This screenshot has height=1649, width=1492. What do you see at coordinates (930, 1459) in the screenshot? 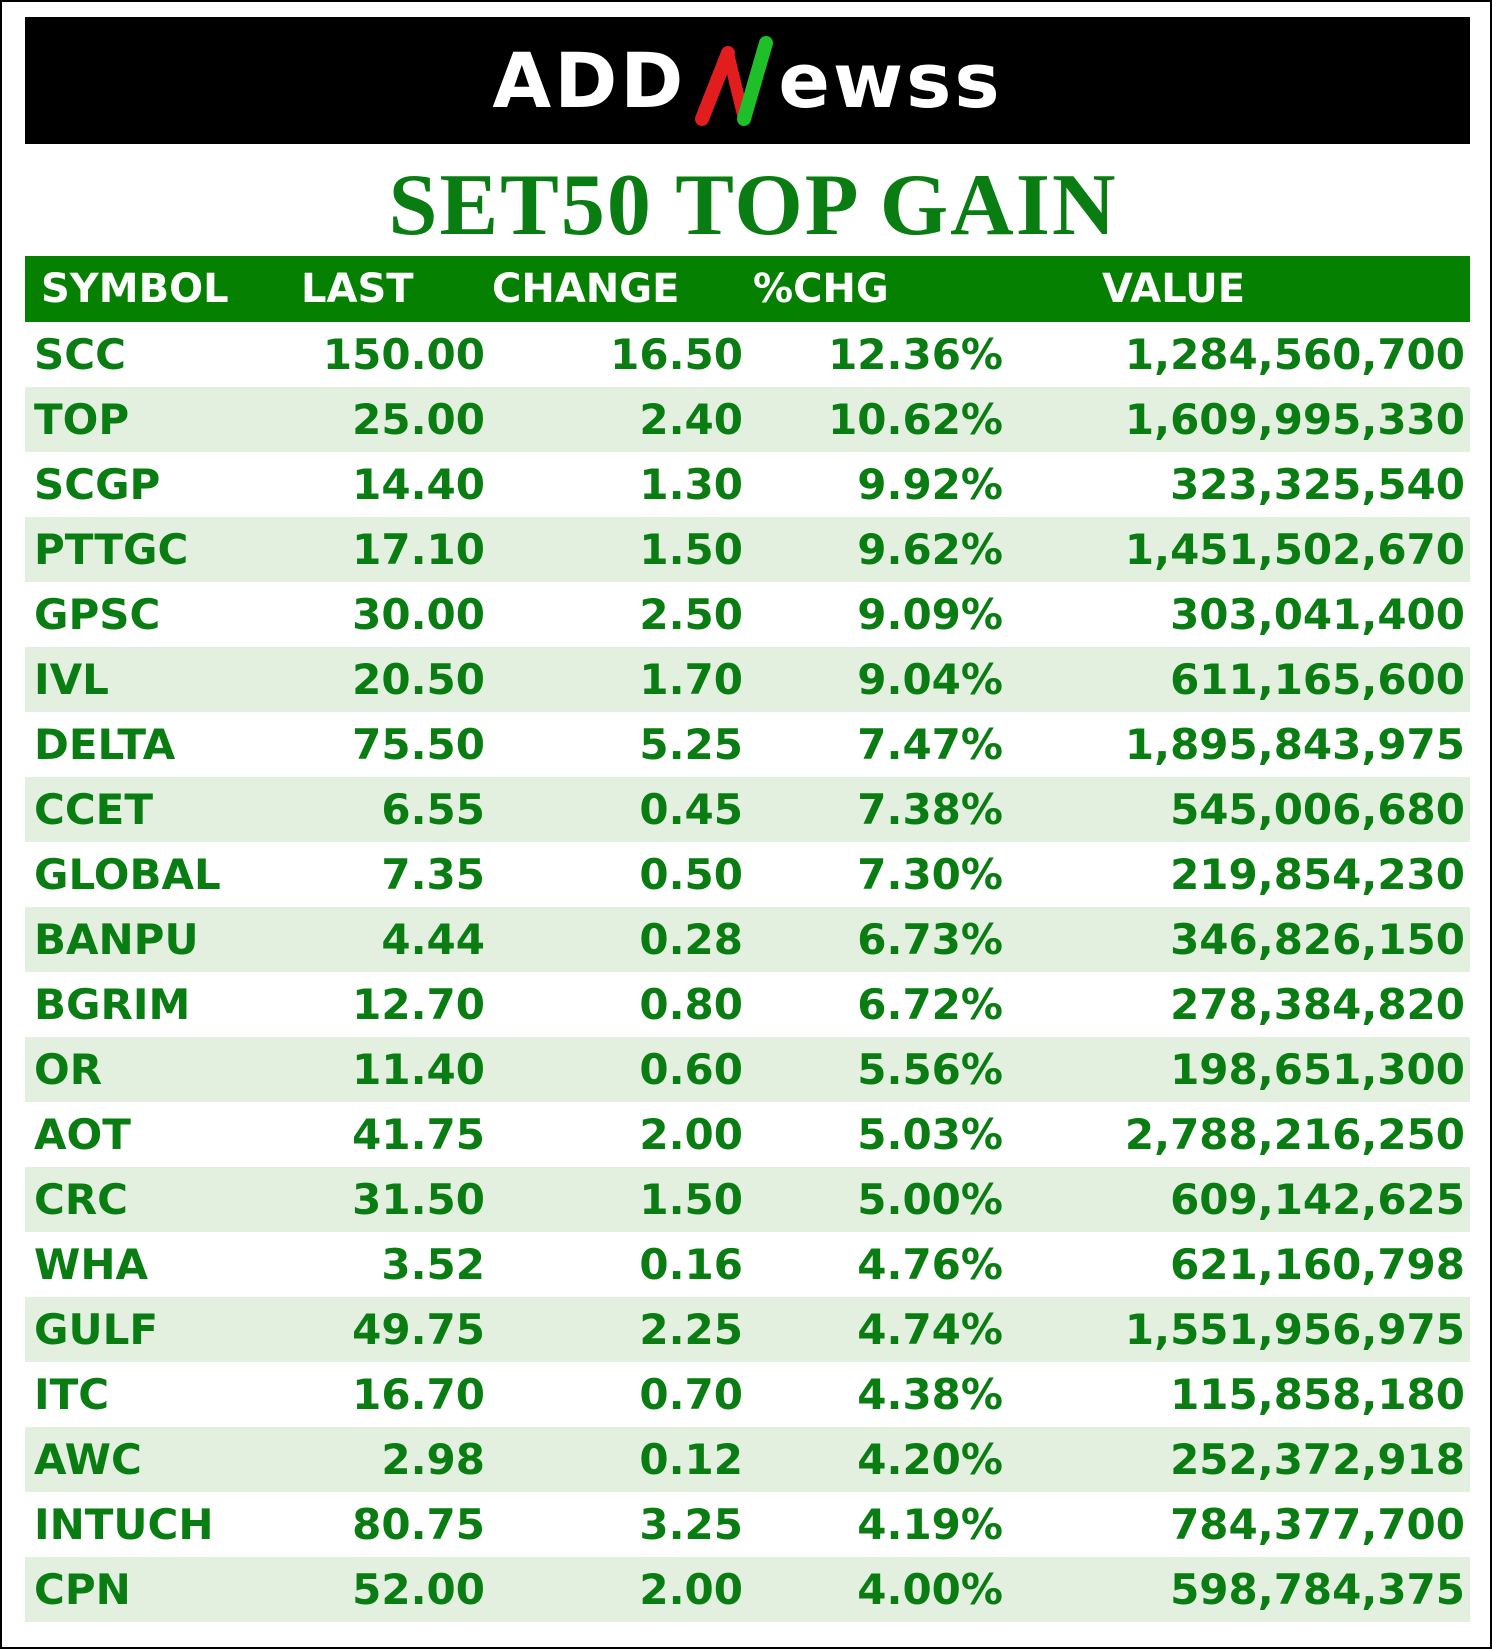
I see `pct-change-cell: 4.20%` at bounding box center [930, 1459].